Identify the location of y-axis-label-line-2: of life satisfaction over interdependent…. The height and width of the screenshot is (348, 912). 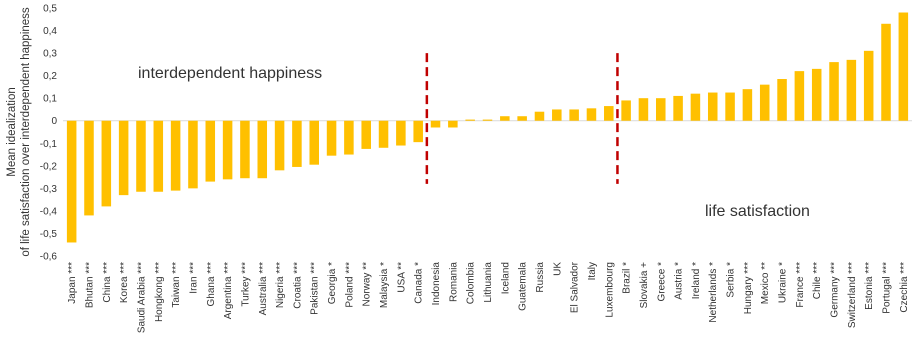
(26, 132).